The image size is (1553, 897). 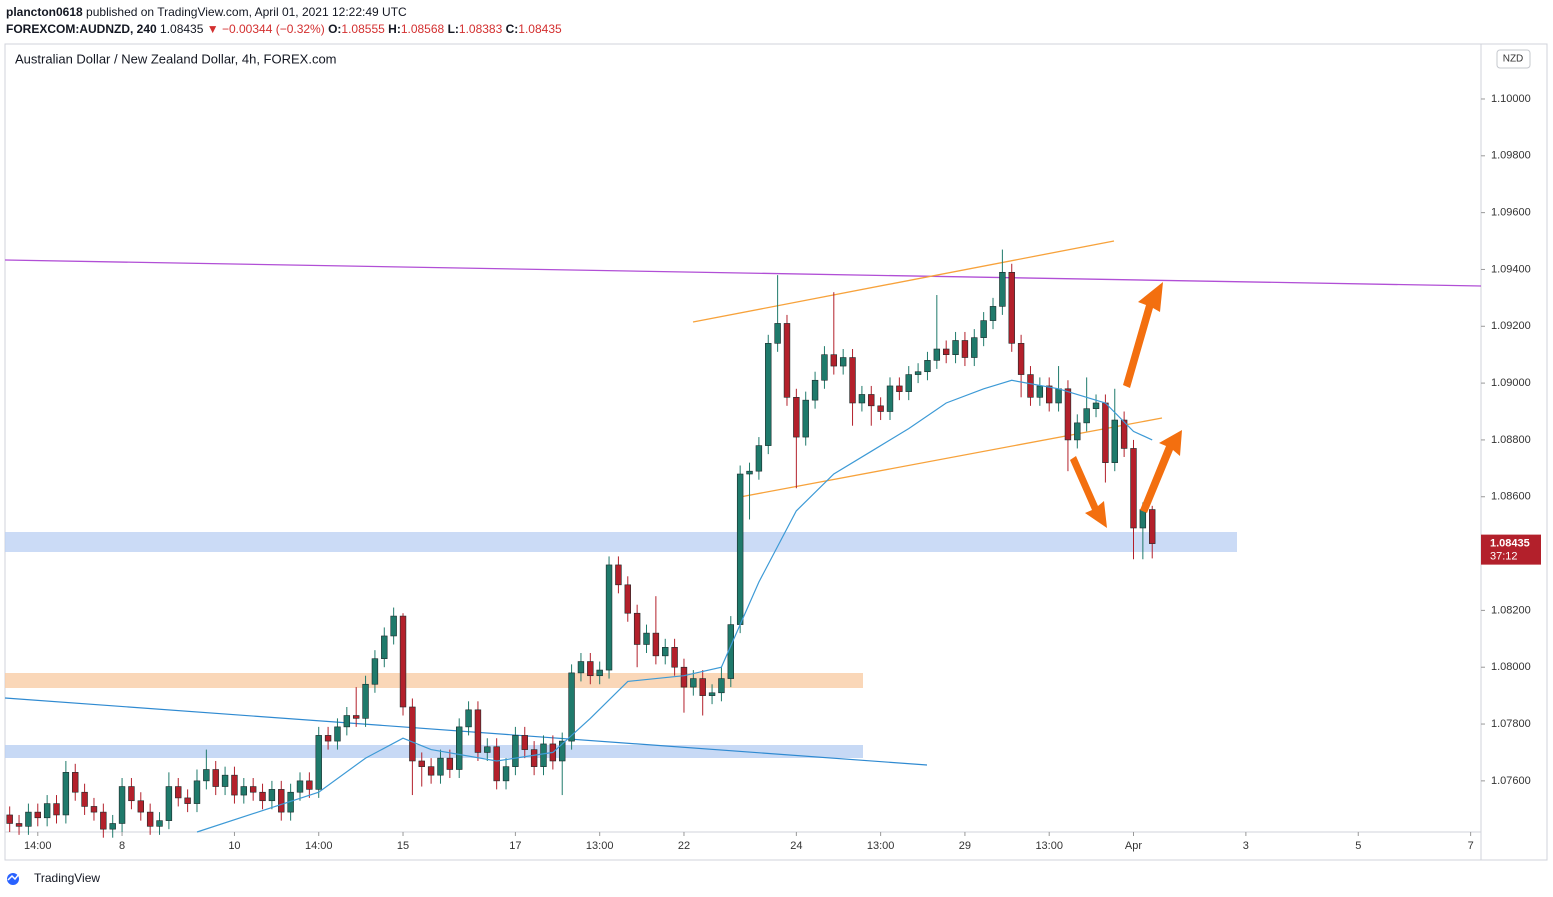 I want to click on c-value: 1.08435, so click(x=540, y=29).